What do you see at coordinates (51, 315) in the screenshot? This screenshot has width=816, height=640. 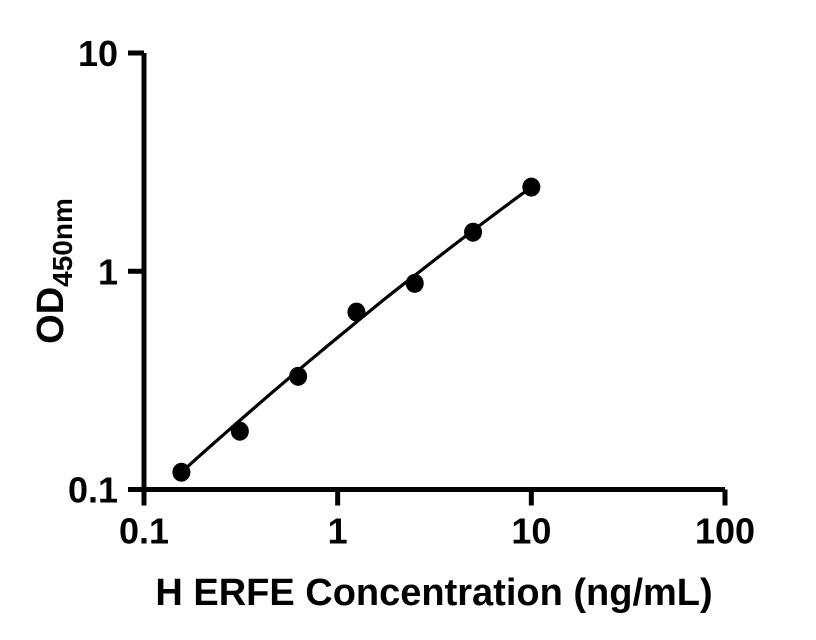 I see `y-axis-title-main: OD` at bounding box center [51, 315].